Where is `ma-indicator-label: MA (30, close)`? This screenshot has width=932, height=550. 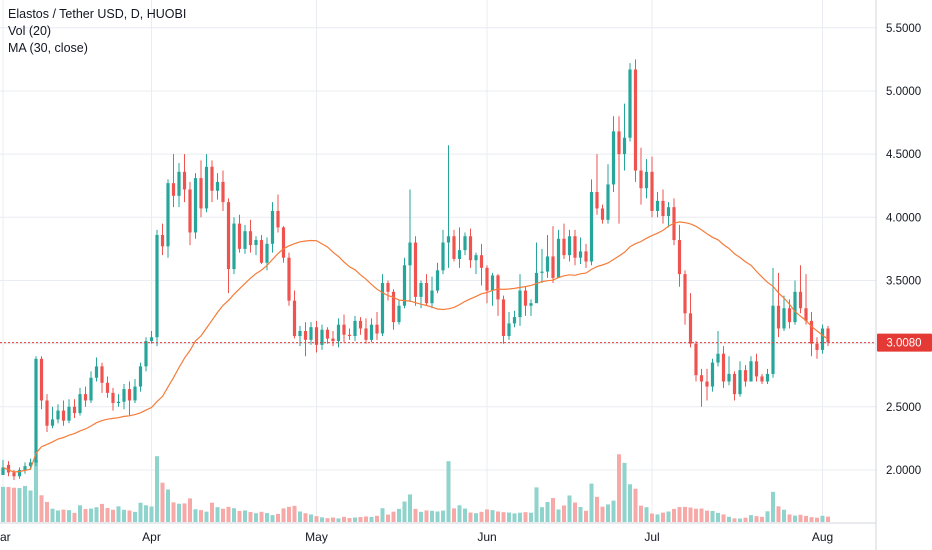 ma-indicator-label: MA (30, close) is located at coordinates (48, 48).